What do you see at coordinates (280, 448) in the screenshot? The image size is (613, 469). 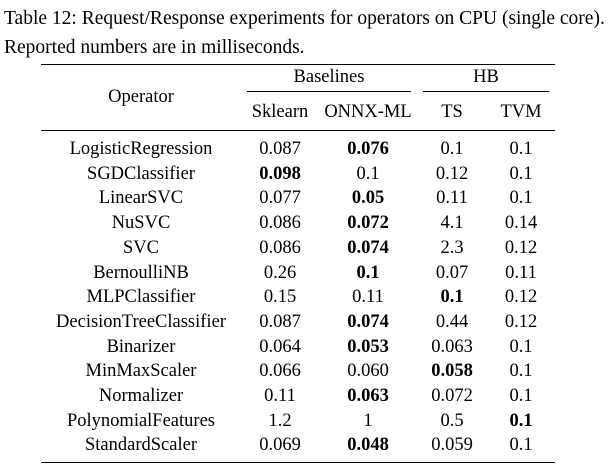 I see `value-cell: 0.069` at bounding box center [280, 448].